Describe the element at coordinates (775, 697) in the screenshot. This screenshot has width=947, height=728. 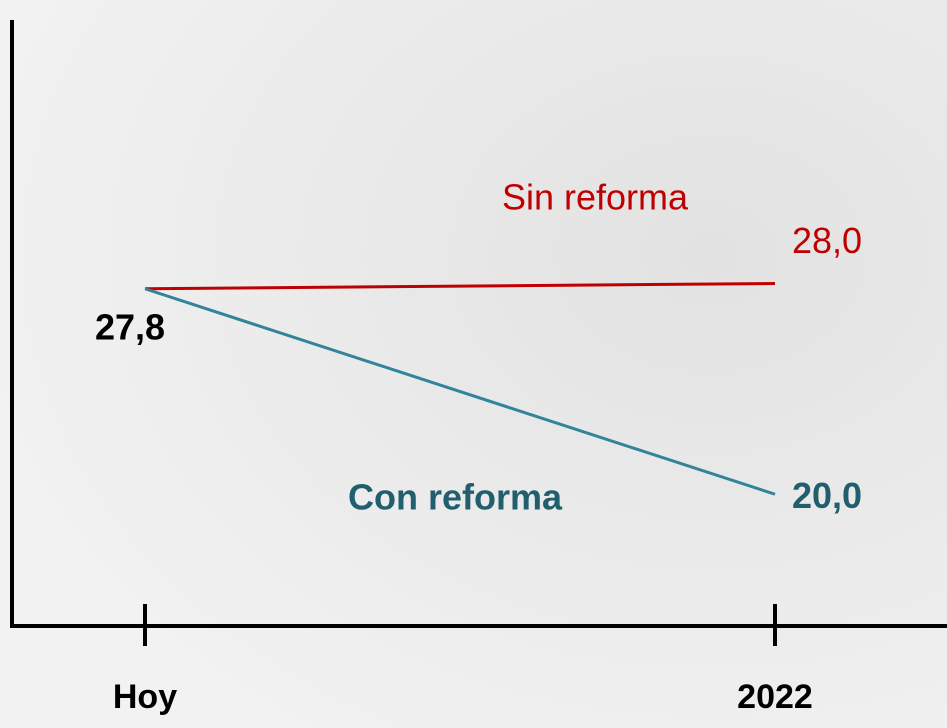
I see `x-tick-label: 2022` at that location.